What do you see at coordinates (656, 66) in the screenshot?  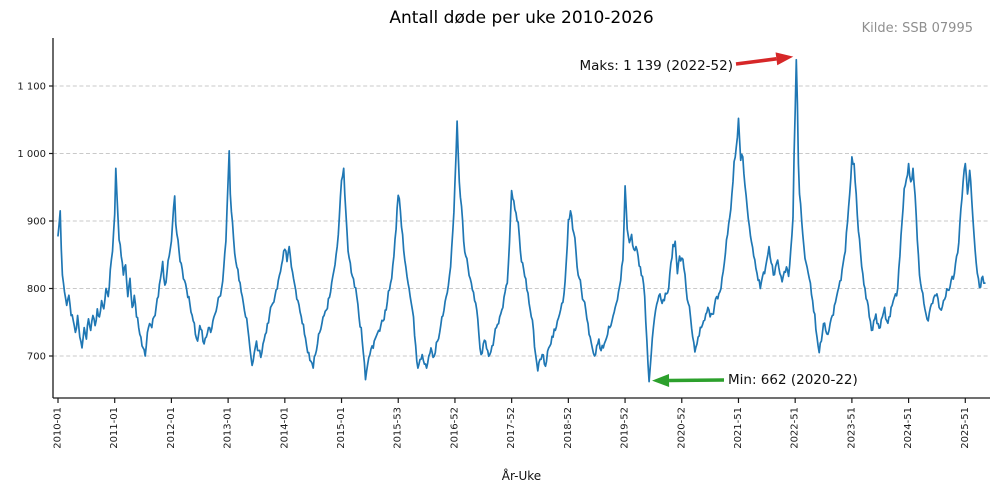 I see `max-annotation-label: Maks: 1 139 (2022-52)` at bounding box center [656, 66].